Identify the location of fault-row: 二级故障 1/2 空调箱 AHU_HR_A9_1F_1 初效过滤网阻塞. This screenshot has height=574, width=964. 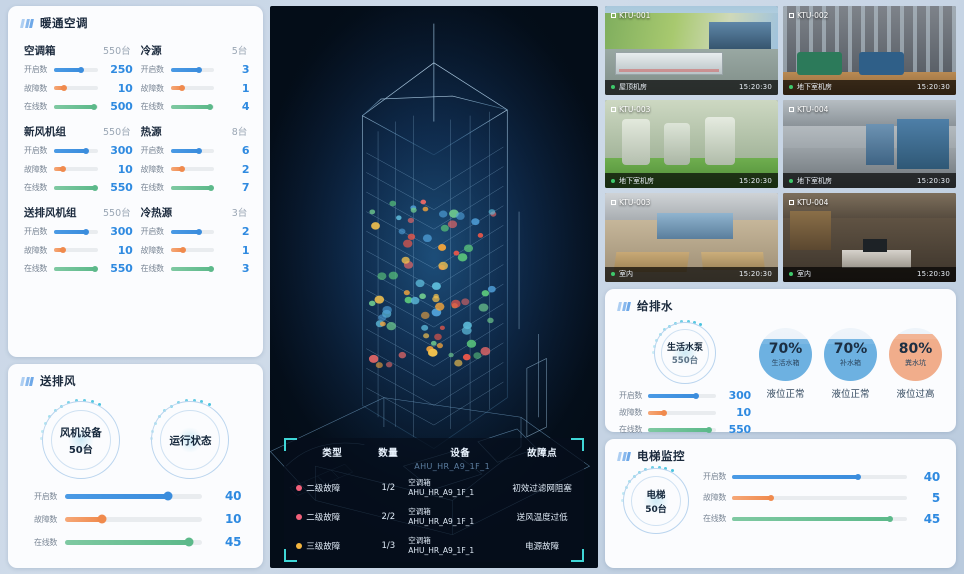
(434, 487).